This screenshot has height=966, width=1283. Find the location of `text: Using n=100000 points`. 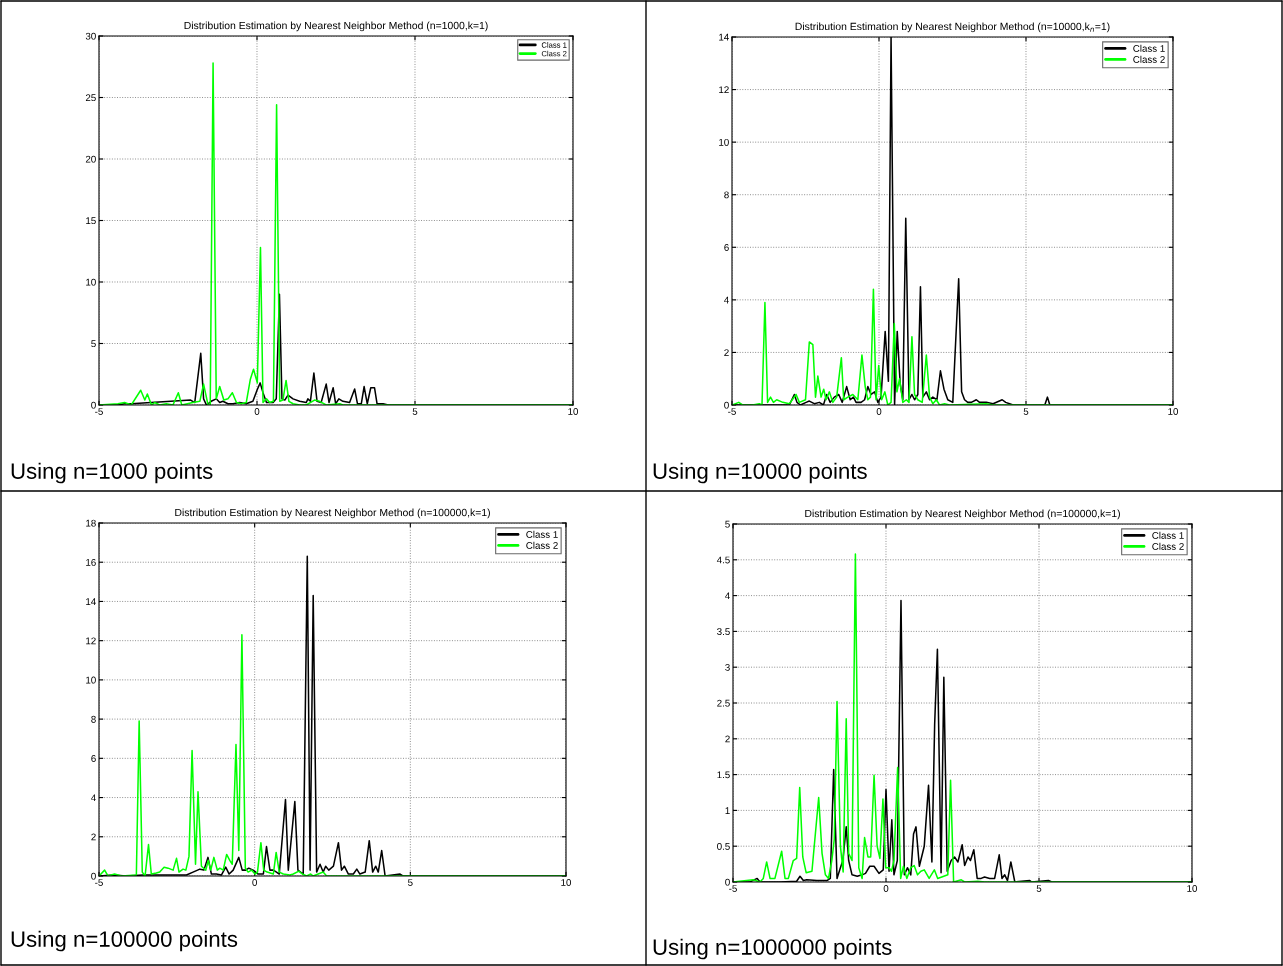

text: Using n=100000 points is located at coordinates (124, 941).